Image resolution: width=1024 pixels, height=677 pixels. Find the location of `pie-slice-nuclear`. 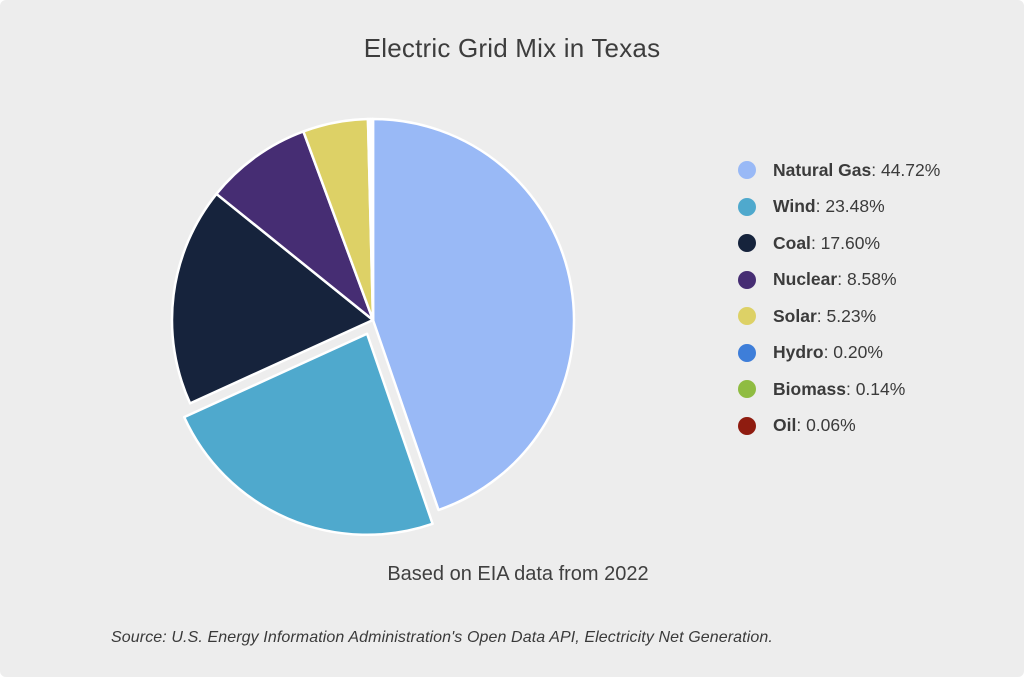

pie-slice-nuclear is located at coordinates (295, 226).